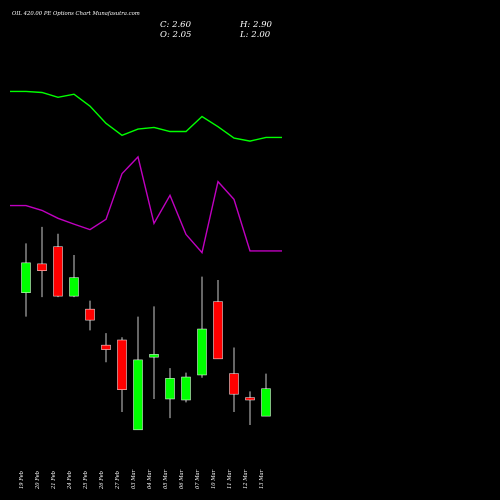 This screenshot has height=500, width=500. I want to click on x-tick-label: 24 Feb, so click(70, 480).